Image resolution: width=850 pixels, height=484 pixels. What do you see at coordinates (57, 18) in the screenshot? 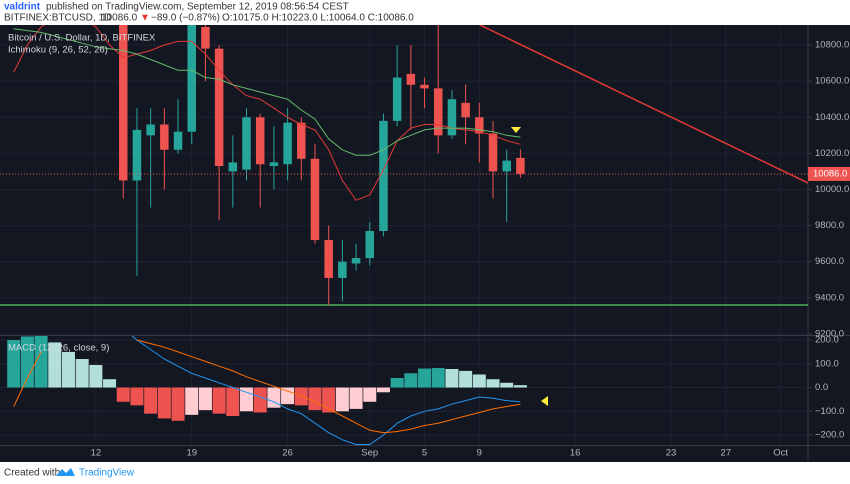
I see `symbol: BITFINEX:BTCUSD, 1D` at bounding box center [57, 18].